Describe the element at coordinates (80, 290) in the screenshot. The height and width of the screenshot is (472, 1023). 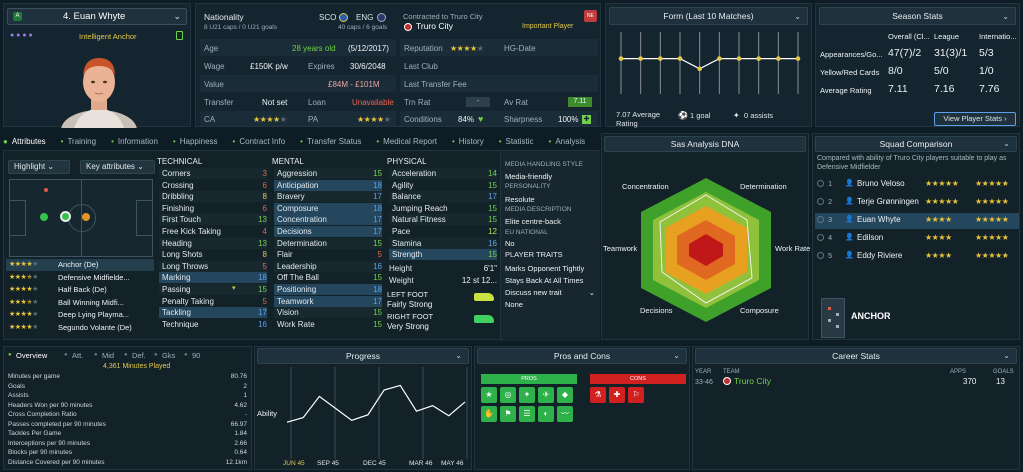
I see `role-row: ★★★★★ Half Back (De)` at that location.